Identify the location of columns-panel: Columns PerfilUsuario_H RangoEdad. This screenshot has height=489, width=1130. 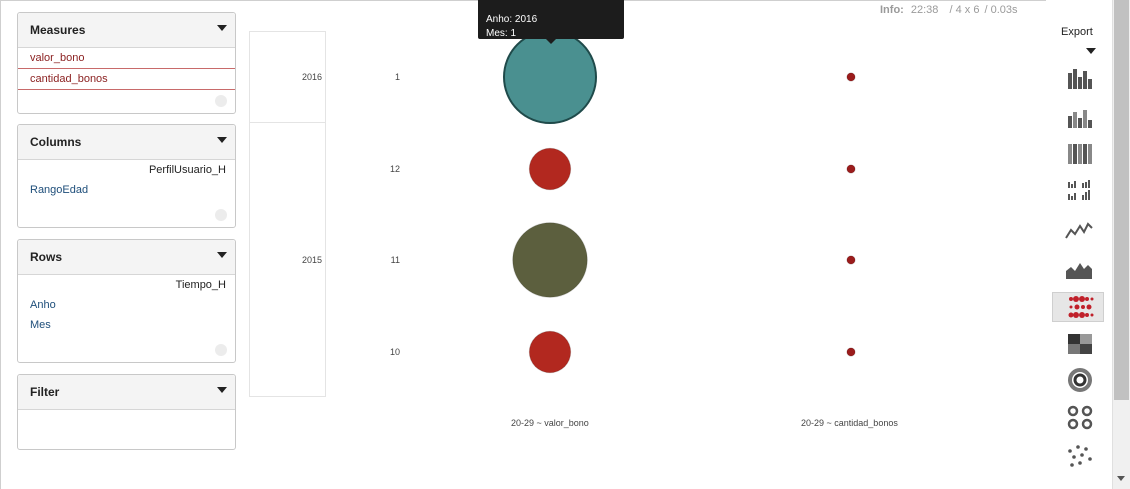
(126, 176).